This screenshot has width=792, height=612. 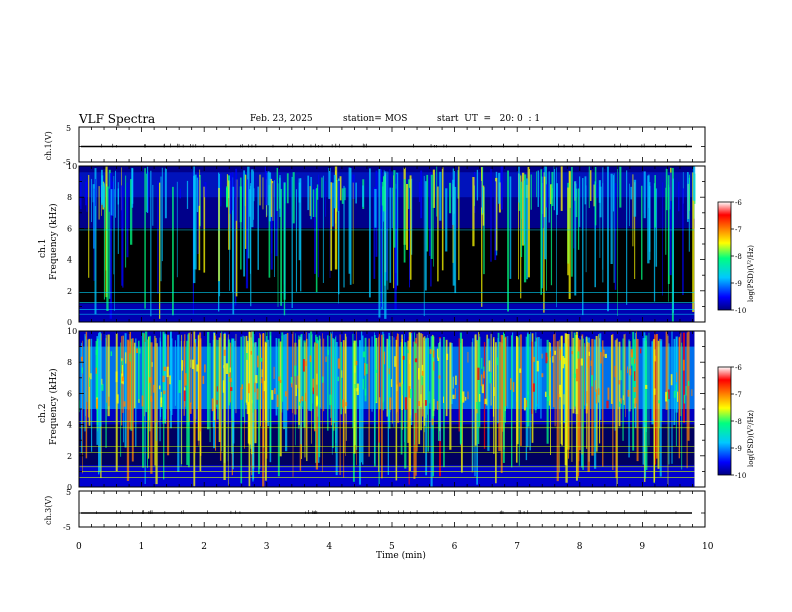 What do you see at coordinates (708, 547) in the screenshot?
I see `x-tick-label: 10` at bounding box center [708, 547].